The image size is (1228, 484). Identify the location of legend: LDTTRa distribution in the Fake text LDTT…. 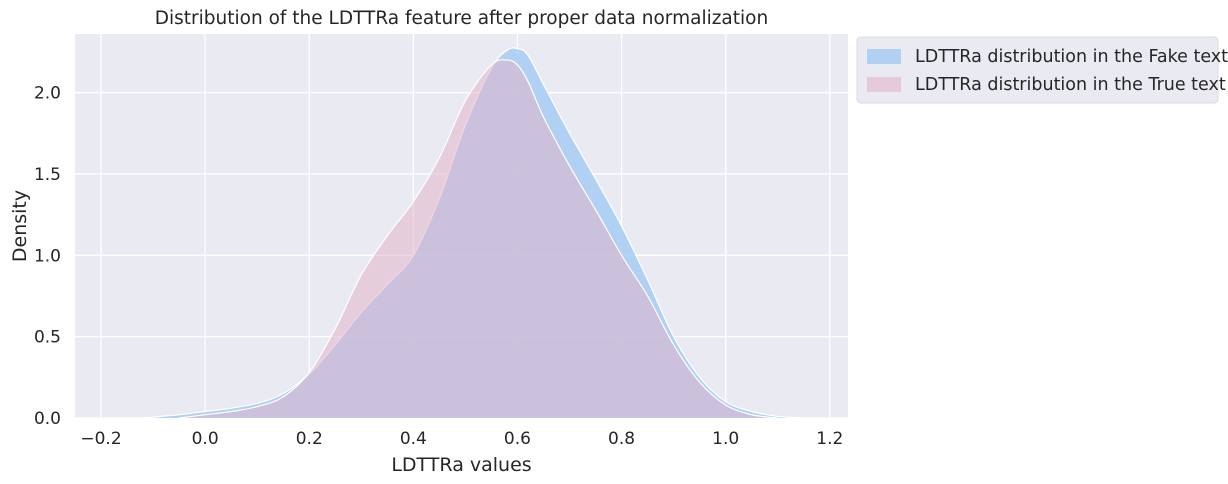
(1042, 70).